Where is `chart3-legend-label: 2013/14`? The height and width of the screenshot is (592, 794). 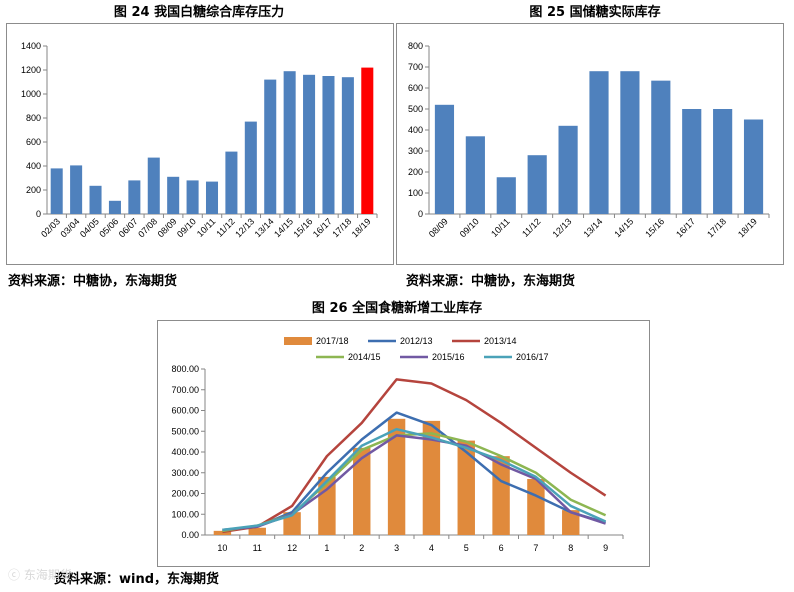
chart3-legend-label: 2013/14 is located at coordinates (500, 341).